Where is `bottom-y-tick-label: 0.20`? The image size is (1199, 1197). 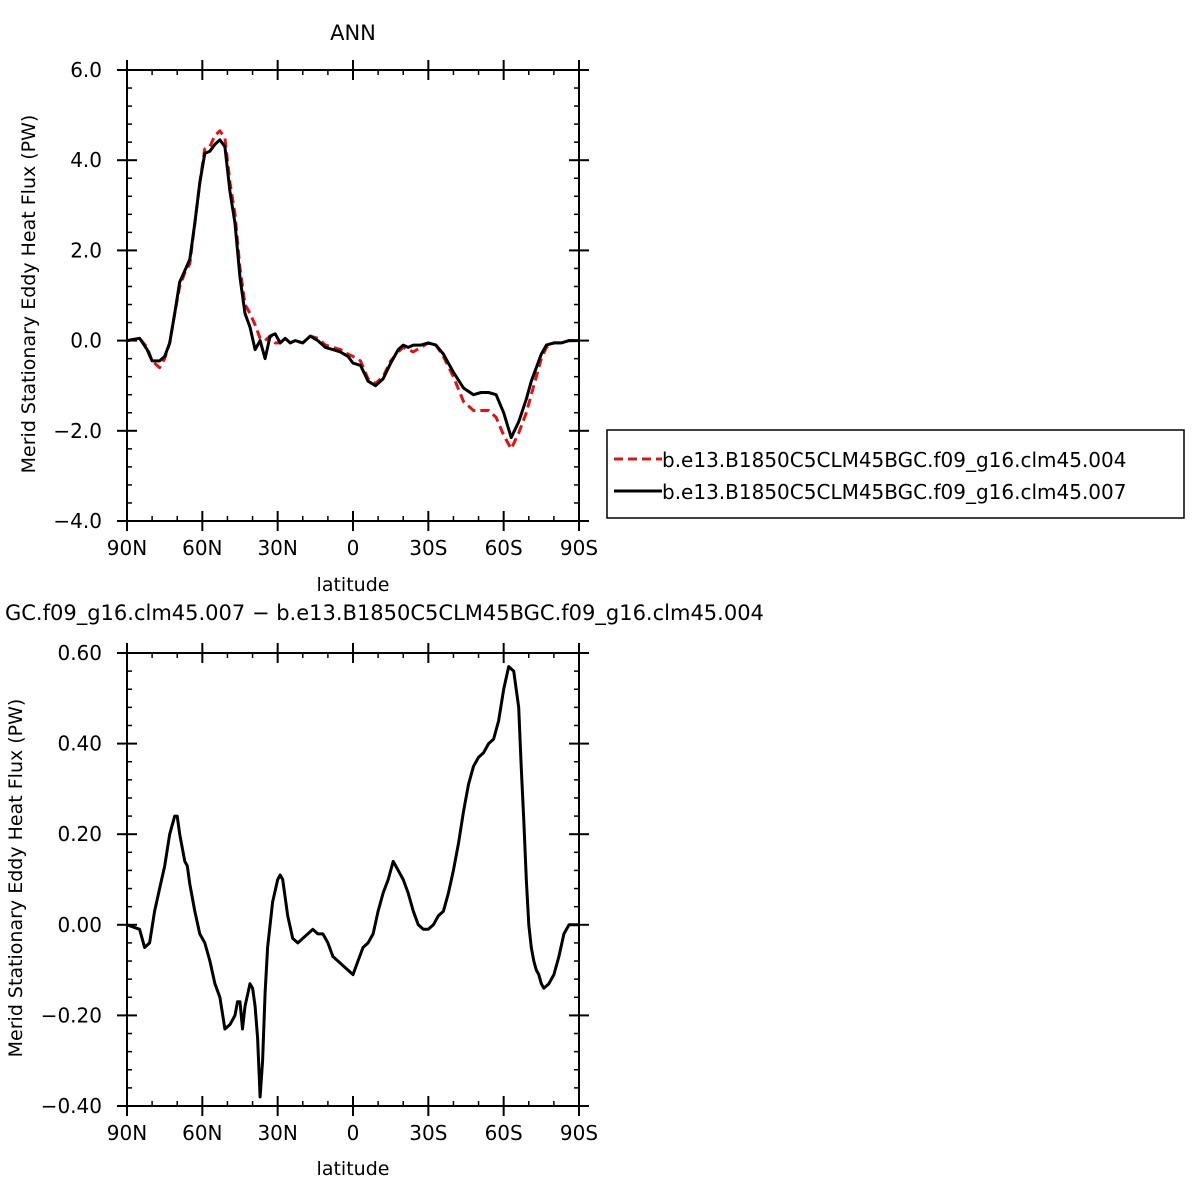
bottom-y-tick-label: 0.20 is located at coordinates (79, 834).